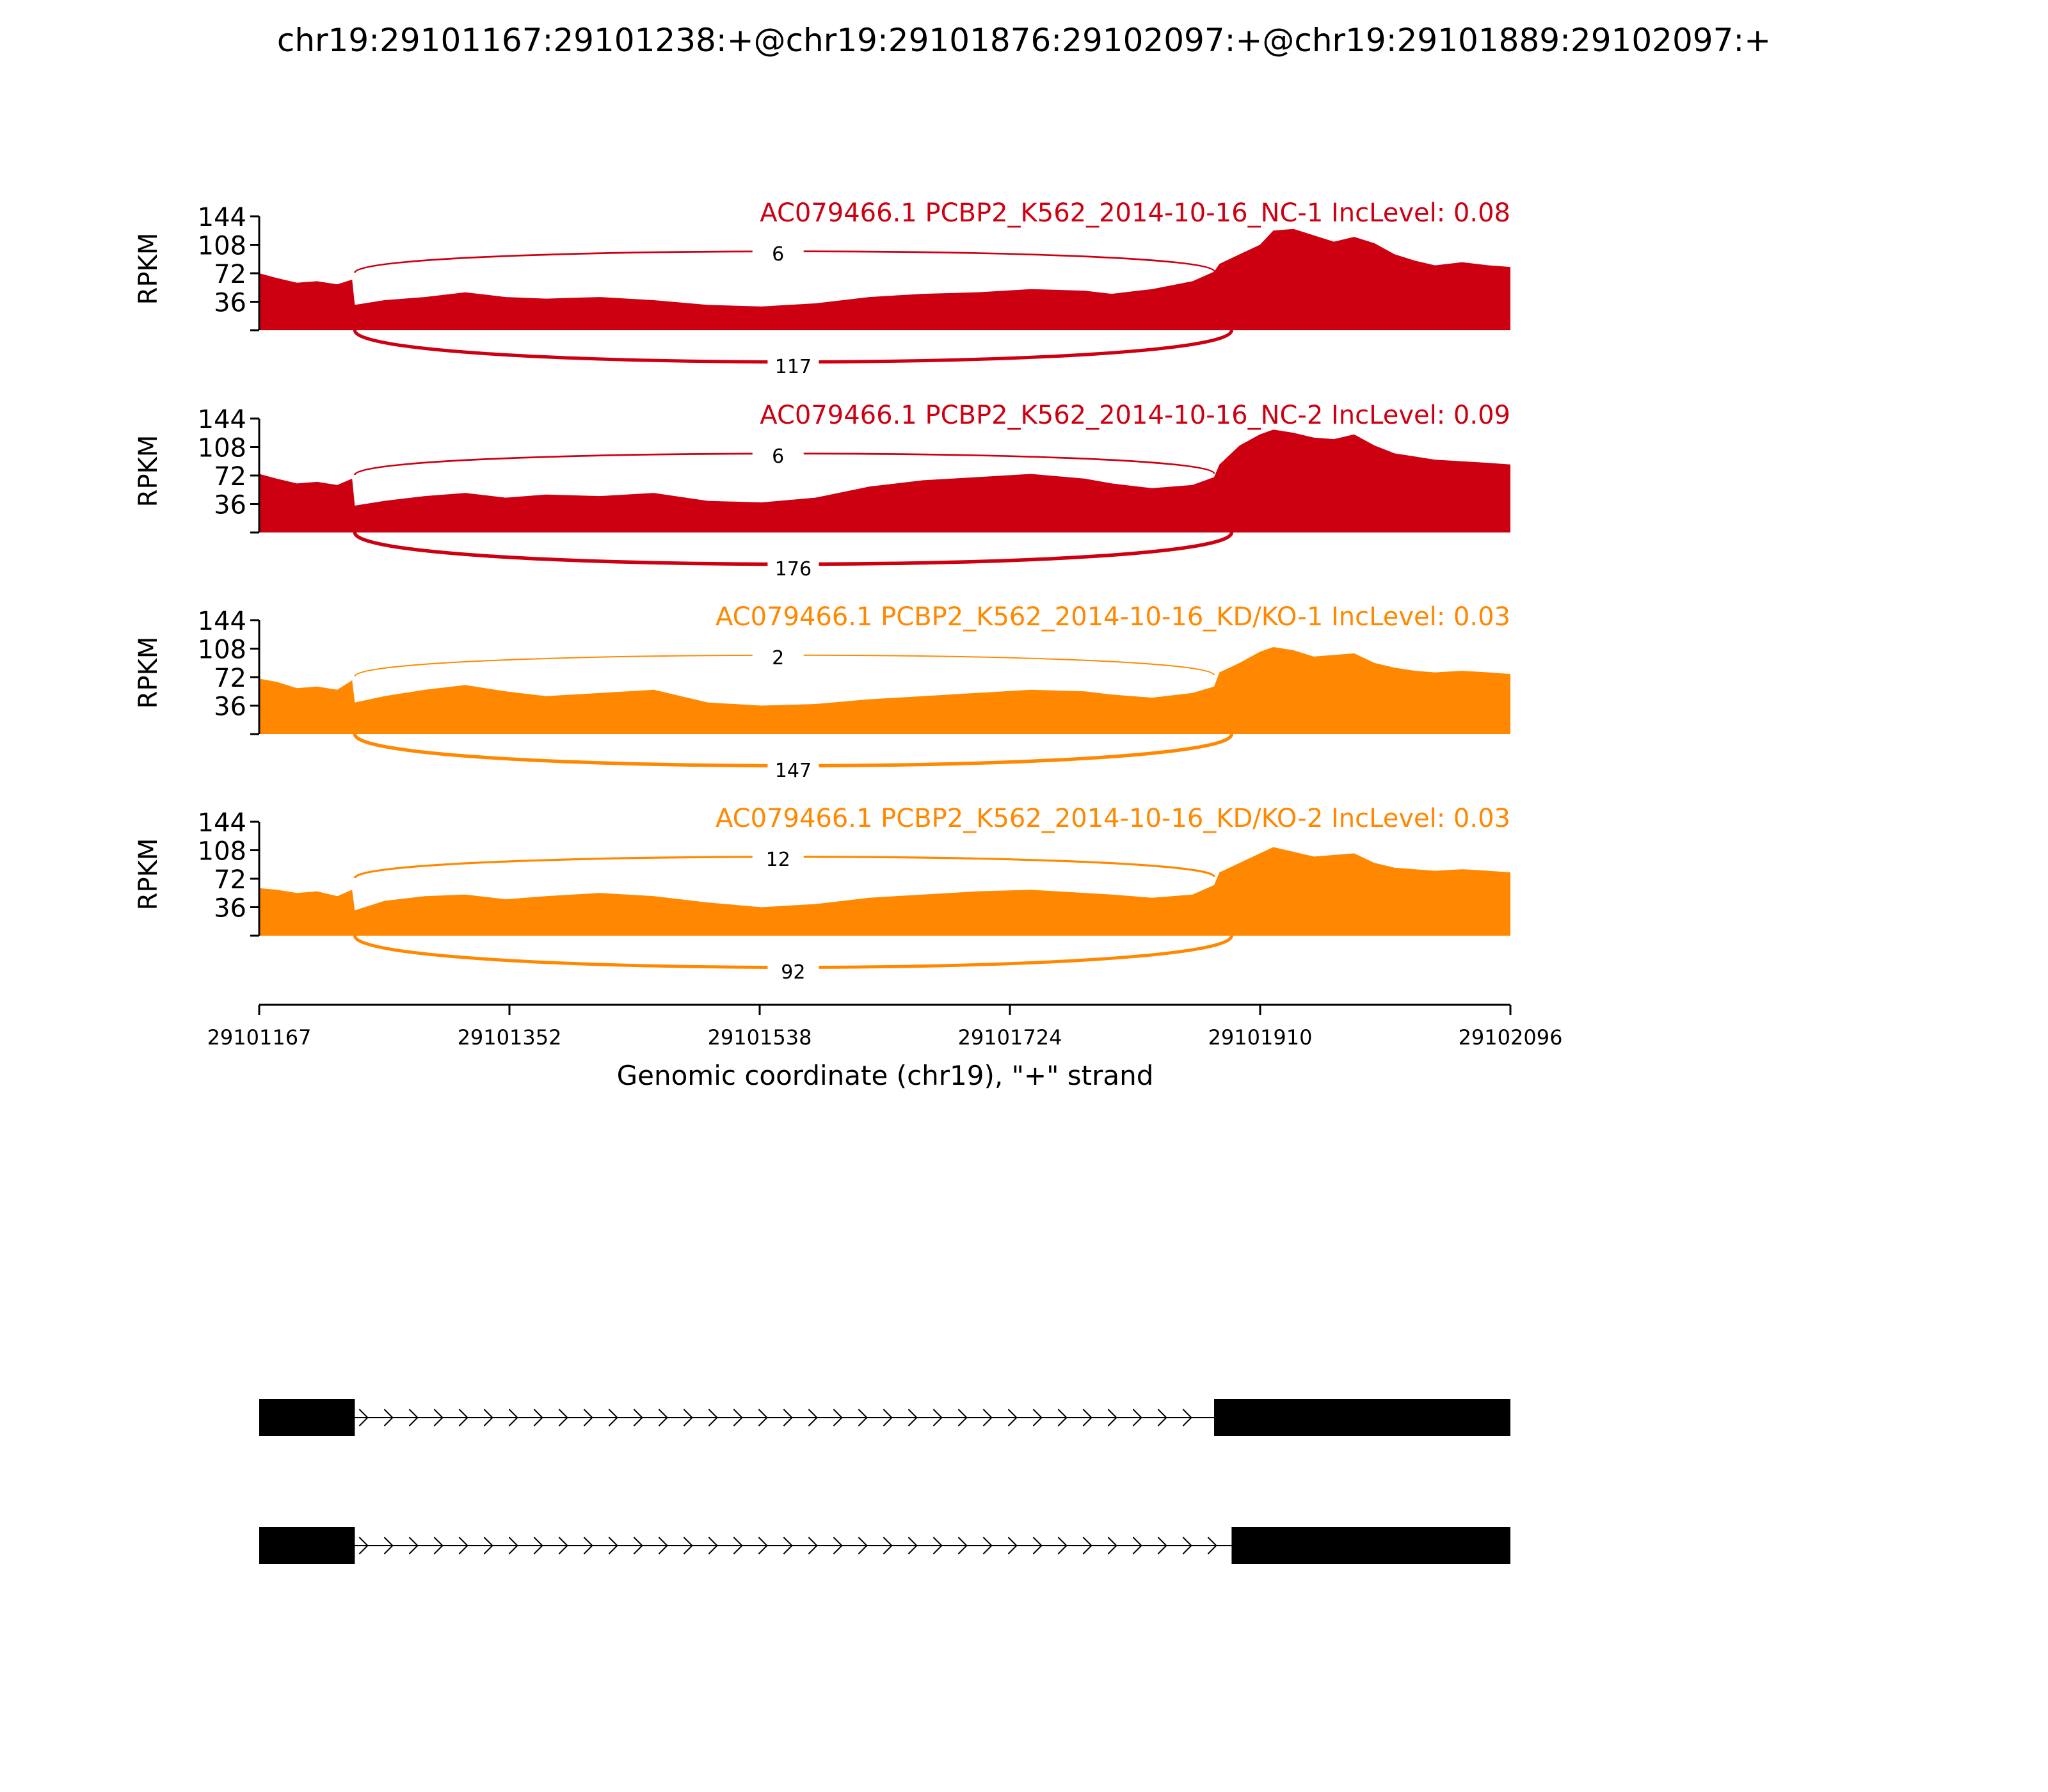 This screenshot has height=1792, width=2048. Describe the element at coordinates (885, 1075) in the screenshot. I see `x-axis-label: Genomic coordinate (chr19), "+" strand` at that location.